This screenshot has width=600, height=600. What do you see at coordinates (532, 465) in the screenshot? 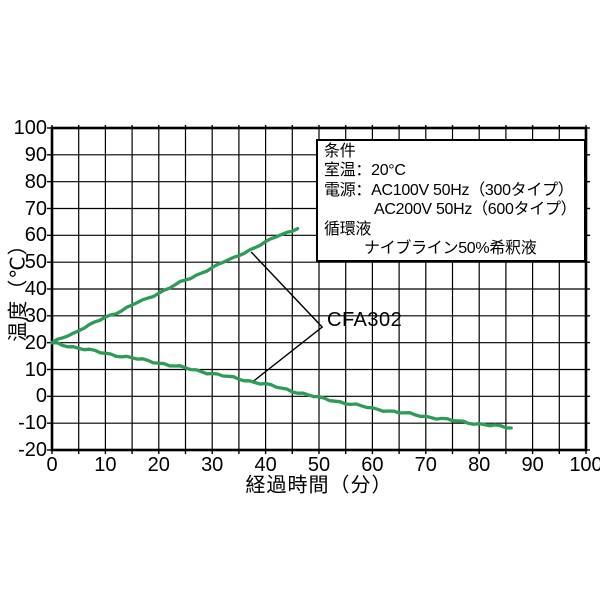
I see `x-tick-label: 90` at bounding box center [532, 465].